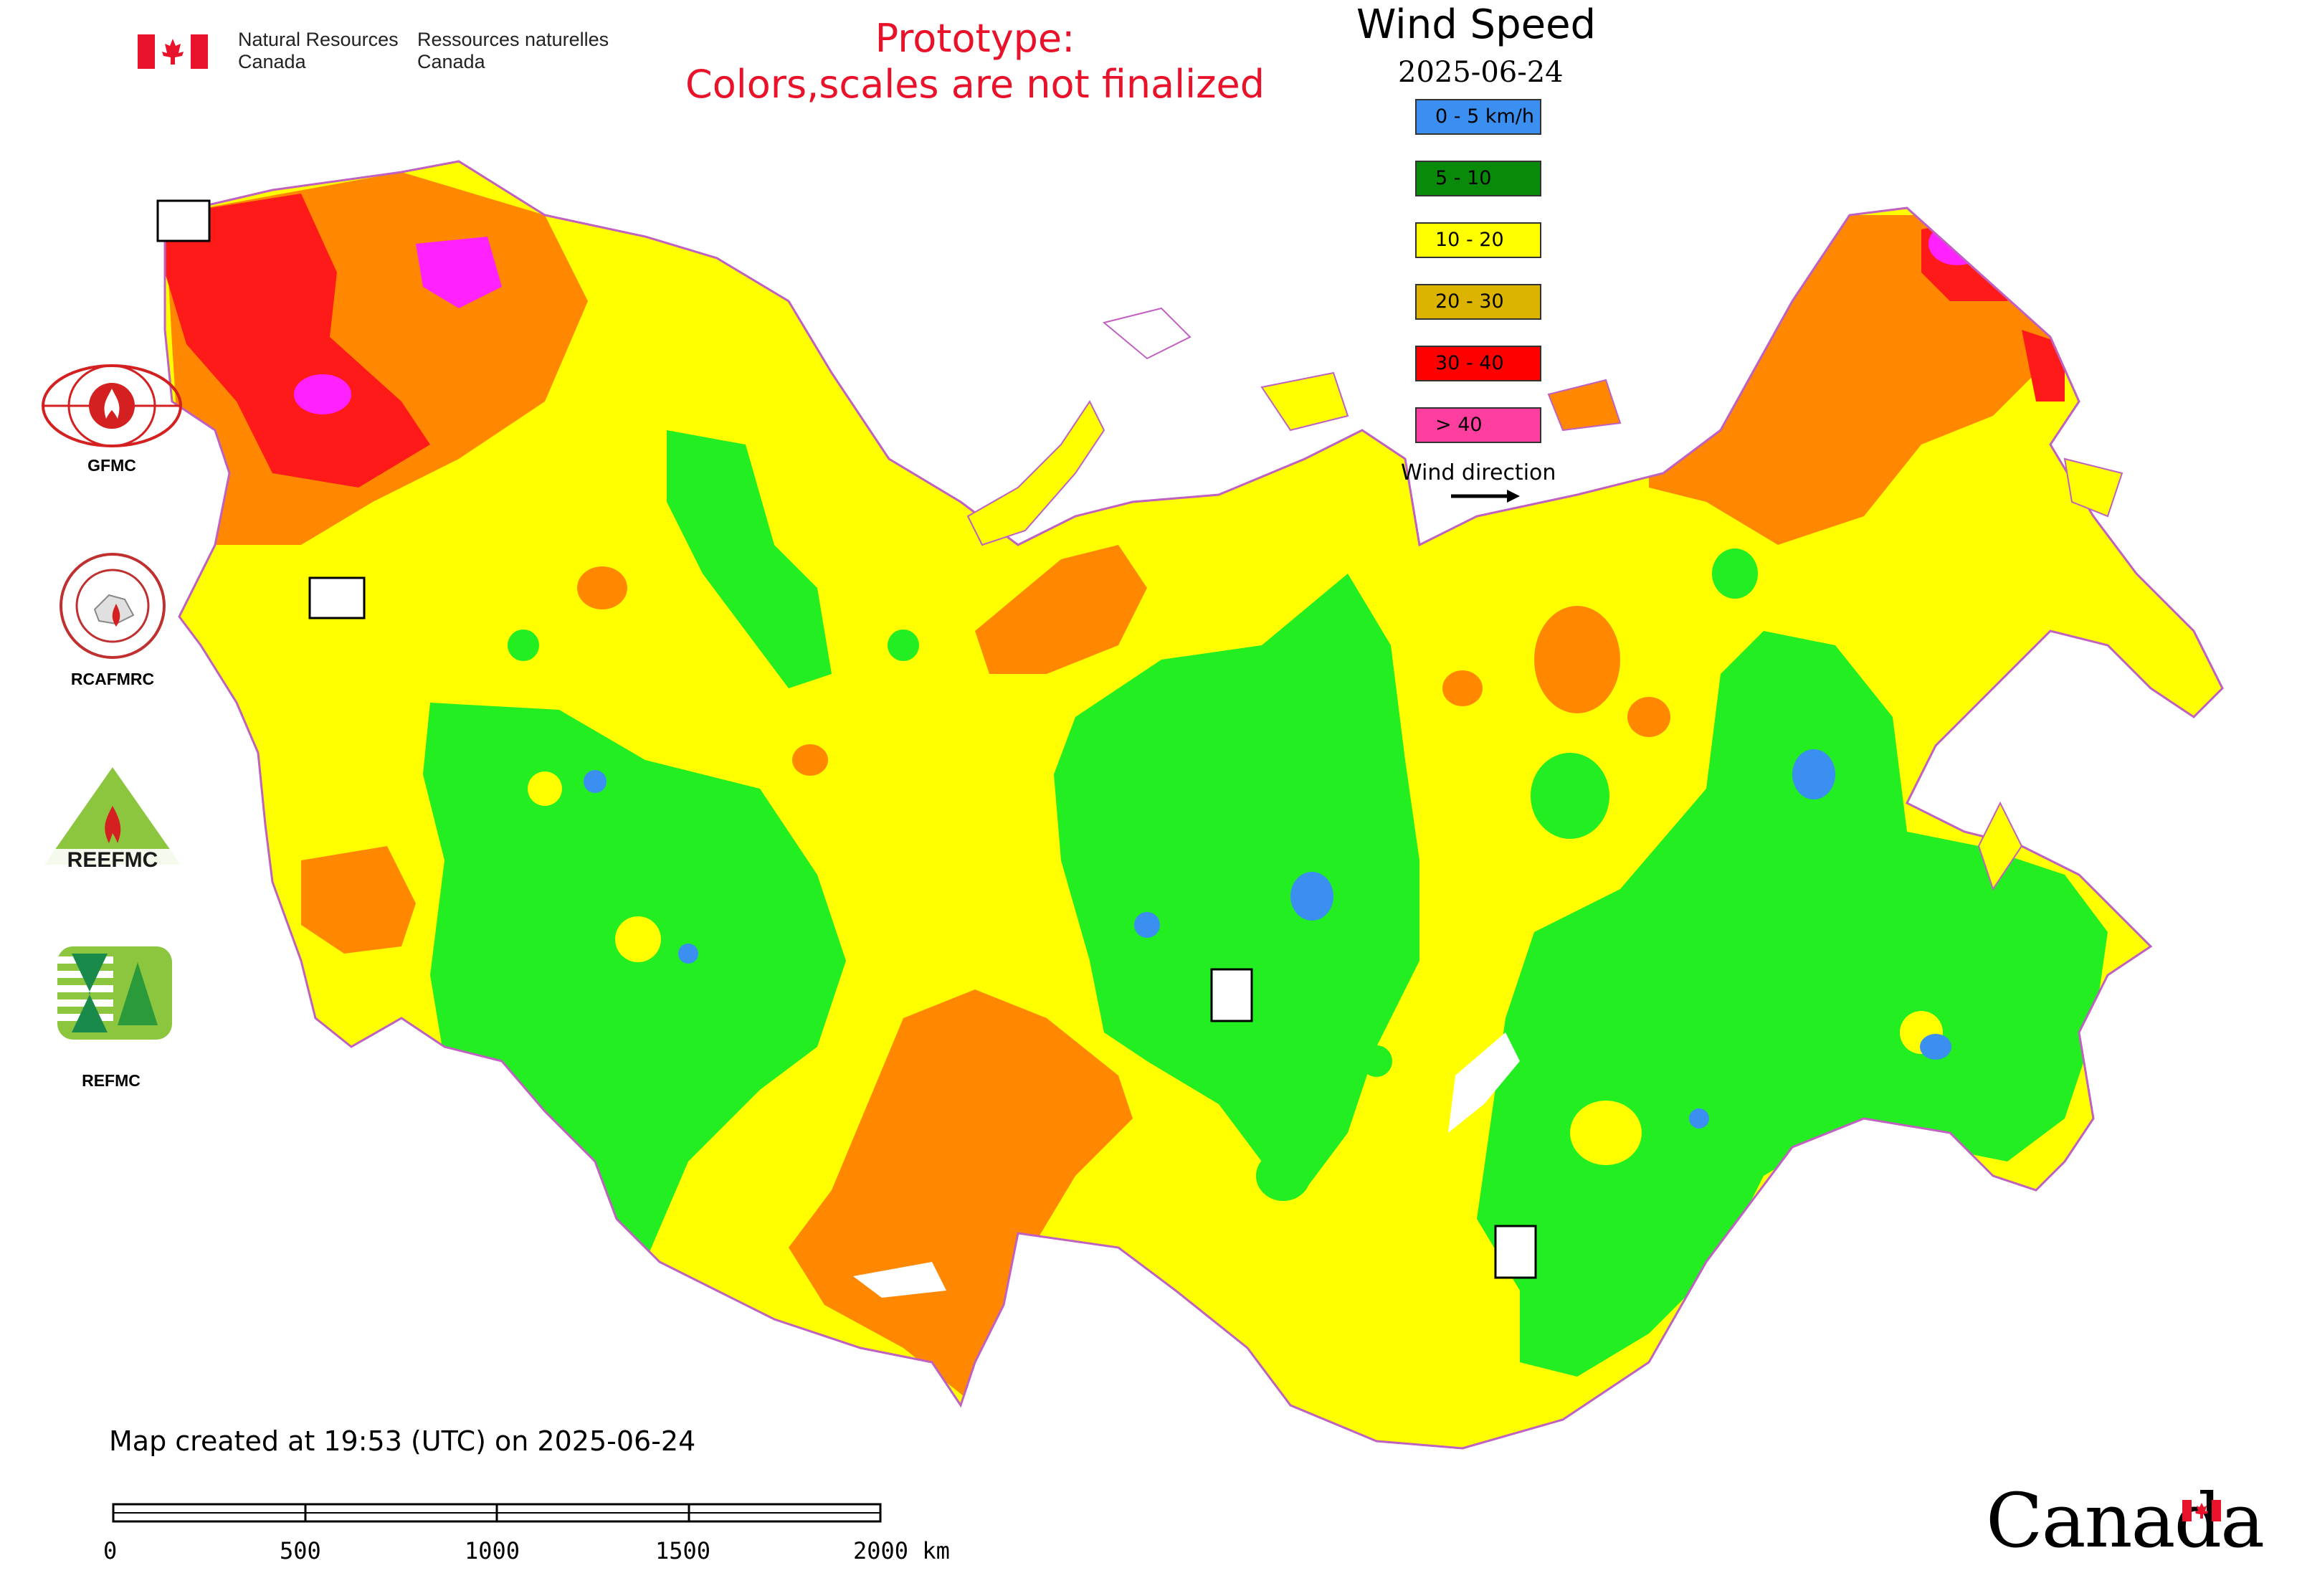 The width and height of the screenshot is (2302, 1596). I want to click on scale-tick-1500: 1500, so click(683, 1550).